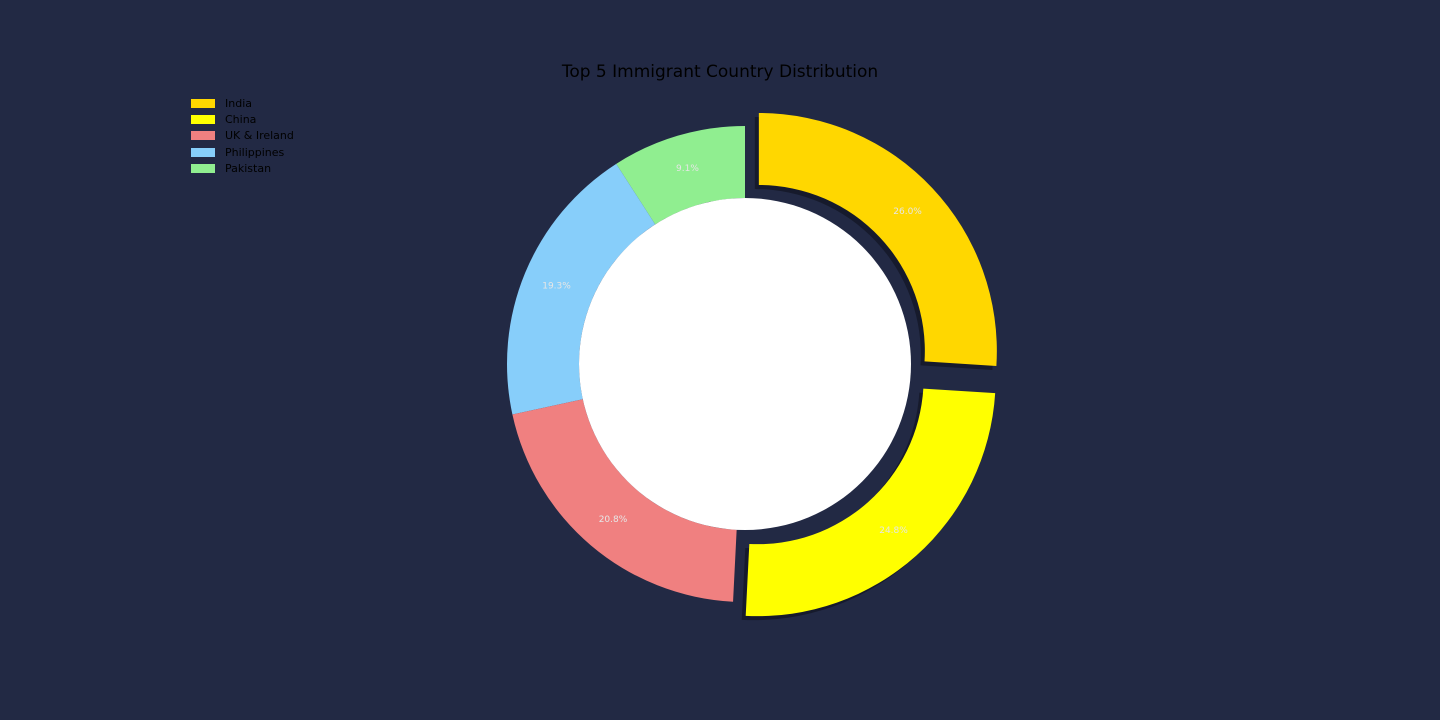 The height and width of the screenshot is (720, 1440). I want to click on legend-swatch-uk-ireland, so click(203, 136).